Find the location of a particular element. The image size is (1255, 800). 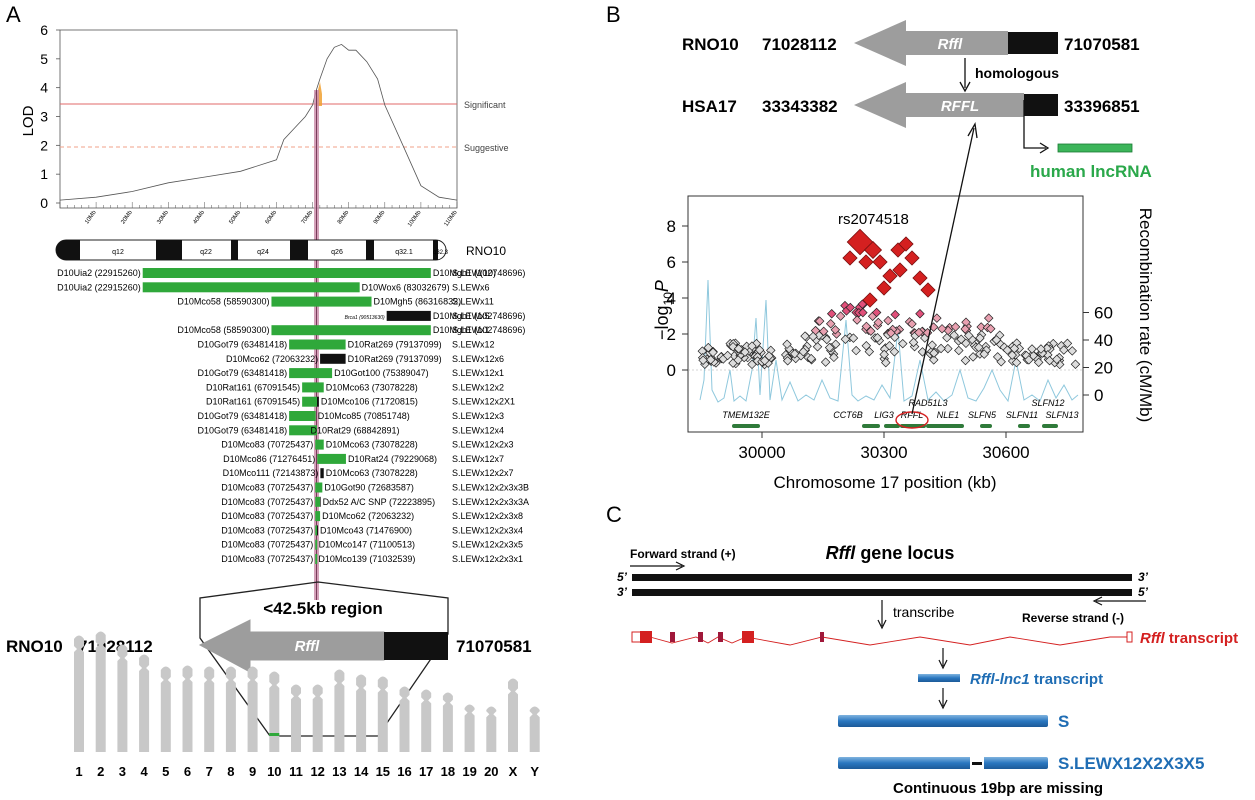

chromosome-label: 9 is located at coordinates (252, 771).